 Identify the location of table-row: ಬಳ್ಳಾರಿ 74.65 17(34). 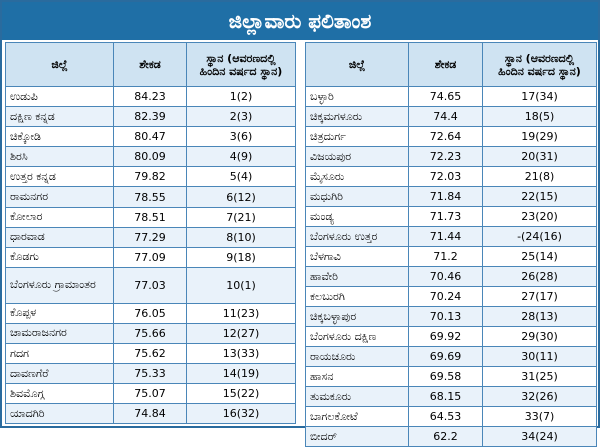
(451, 96).